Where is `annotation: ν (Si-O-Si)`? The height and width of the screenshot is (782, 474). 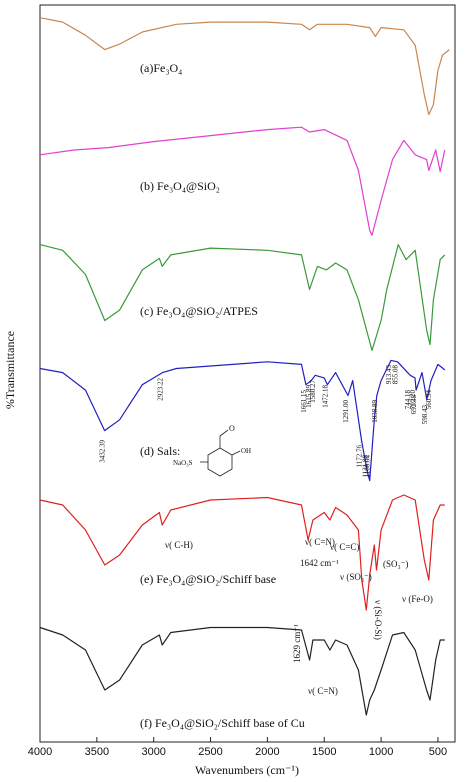
annotation: ν (Si-O-Si) is located at coordinates (378, 620).